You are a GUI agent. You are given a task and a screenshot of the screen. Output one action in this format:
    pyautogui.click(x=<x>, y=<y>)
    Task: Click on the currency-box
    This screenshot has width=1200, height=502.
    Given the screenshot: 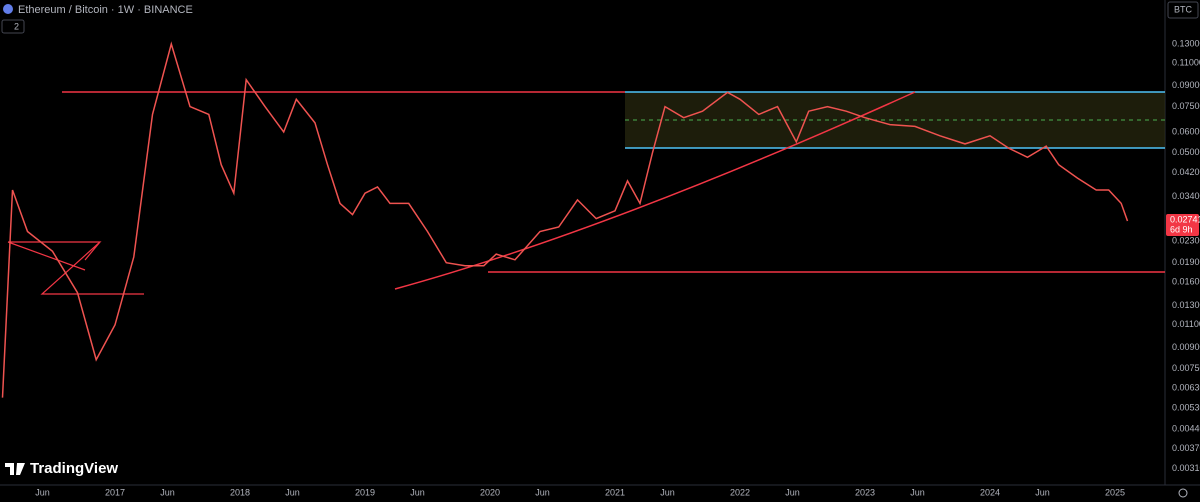 What is the action you would take?
    pyautogui.click(x=1183, y=10)
    